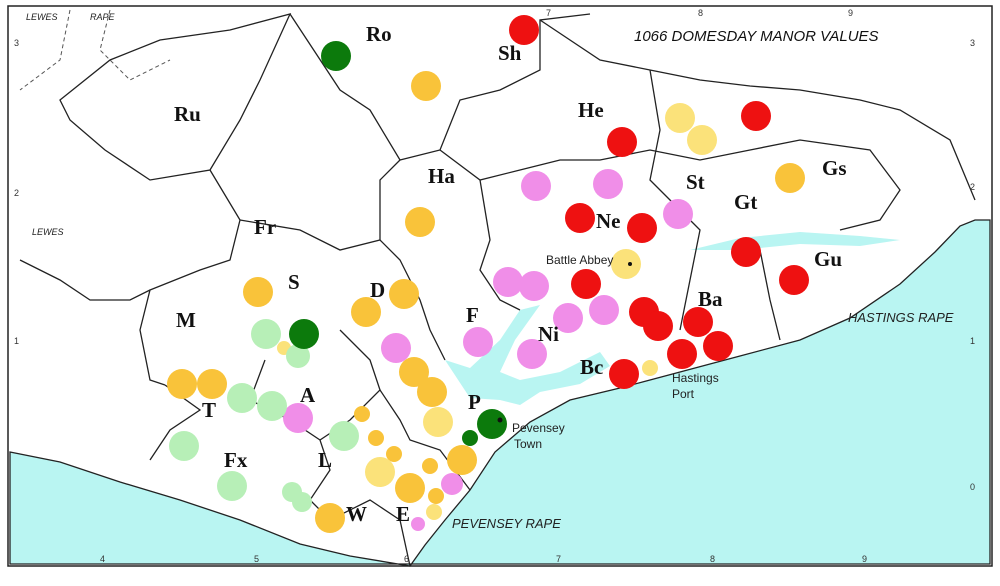 The width and height of the screenshot is (1000, 586). I want to click on place-label: Port, so click(683, 394).